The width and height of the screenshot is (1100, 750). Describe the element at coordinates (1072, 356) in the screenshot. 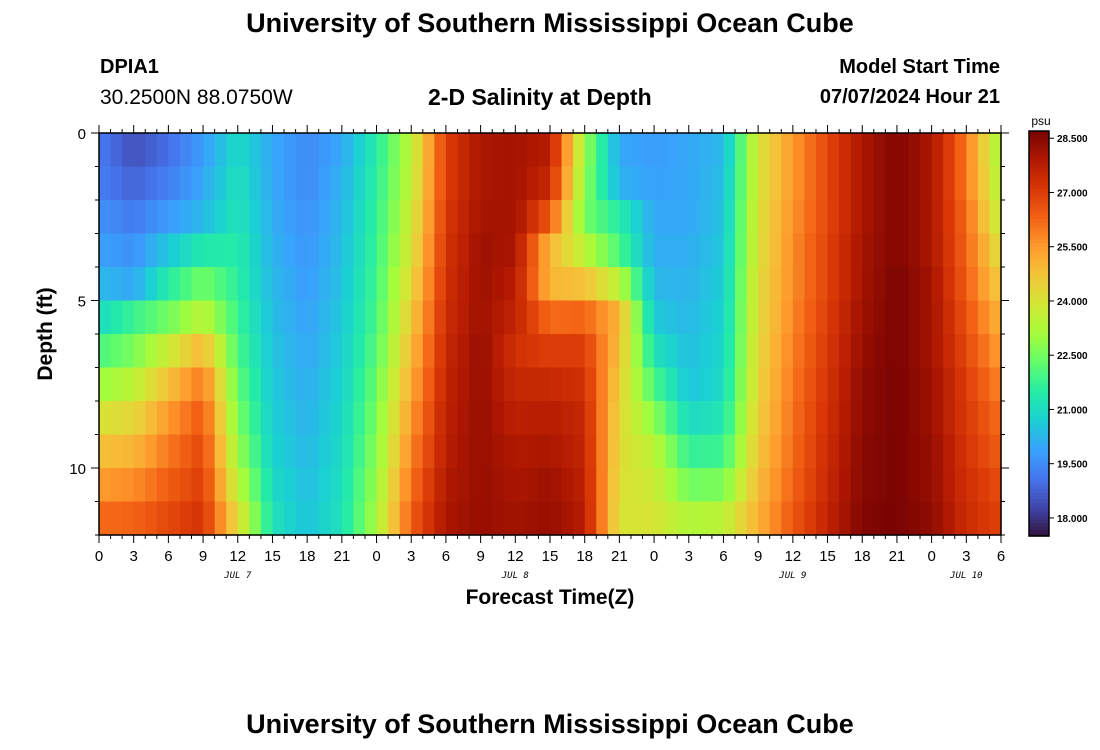

I see `colorbar-tick-label: 22.500` at that location.